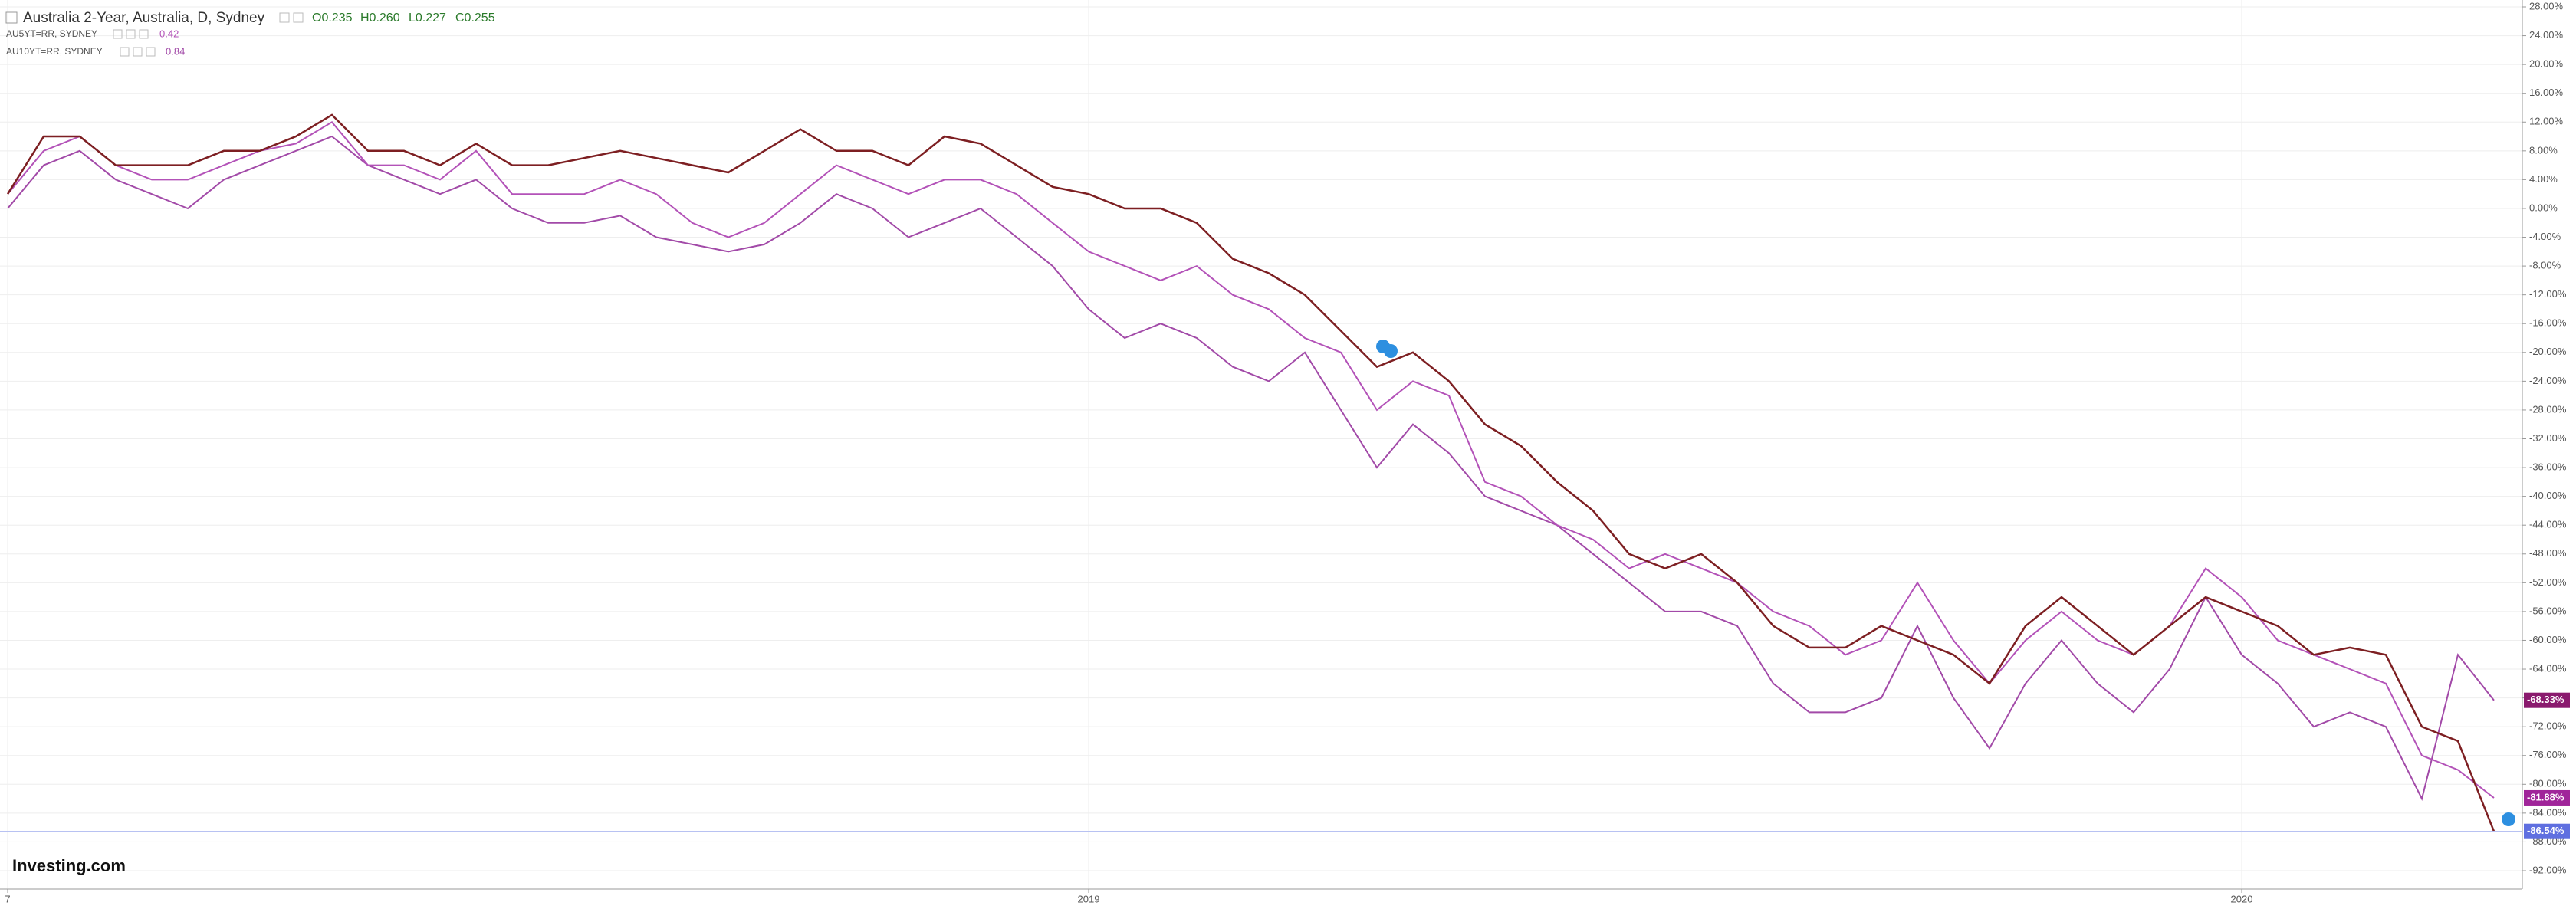 This screenshot has width=2576, height=909. I want to click on y-tick-label: -28.00%, so click(2548, 409).